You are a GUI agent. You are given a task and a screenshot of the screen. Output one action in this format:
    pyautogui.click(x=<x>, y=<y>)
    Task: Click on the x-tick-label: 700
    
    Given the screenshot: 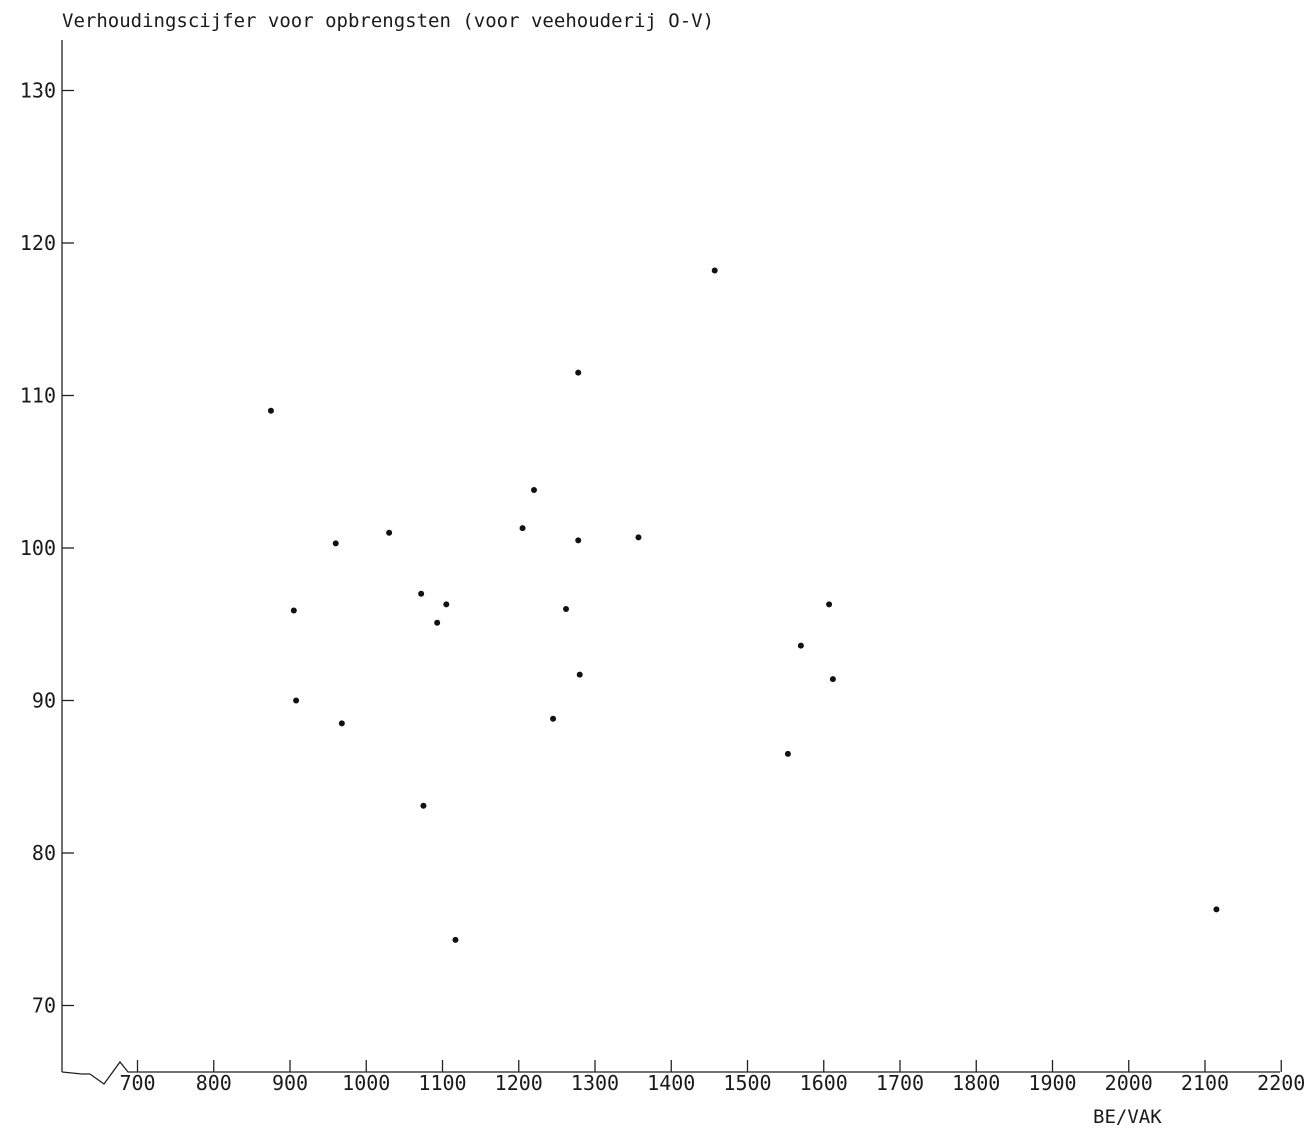 What is the action you would take?
    pyautogui.click(x=137, y=1083)
    